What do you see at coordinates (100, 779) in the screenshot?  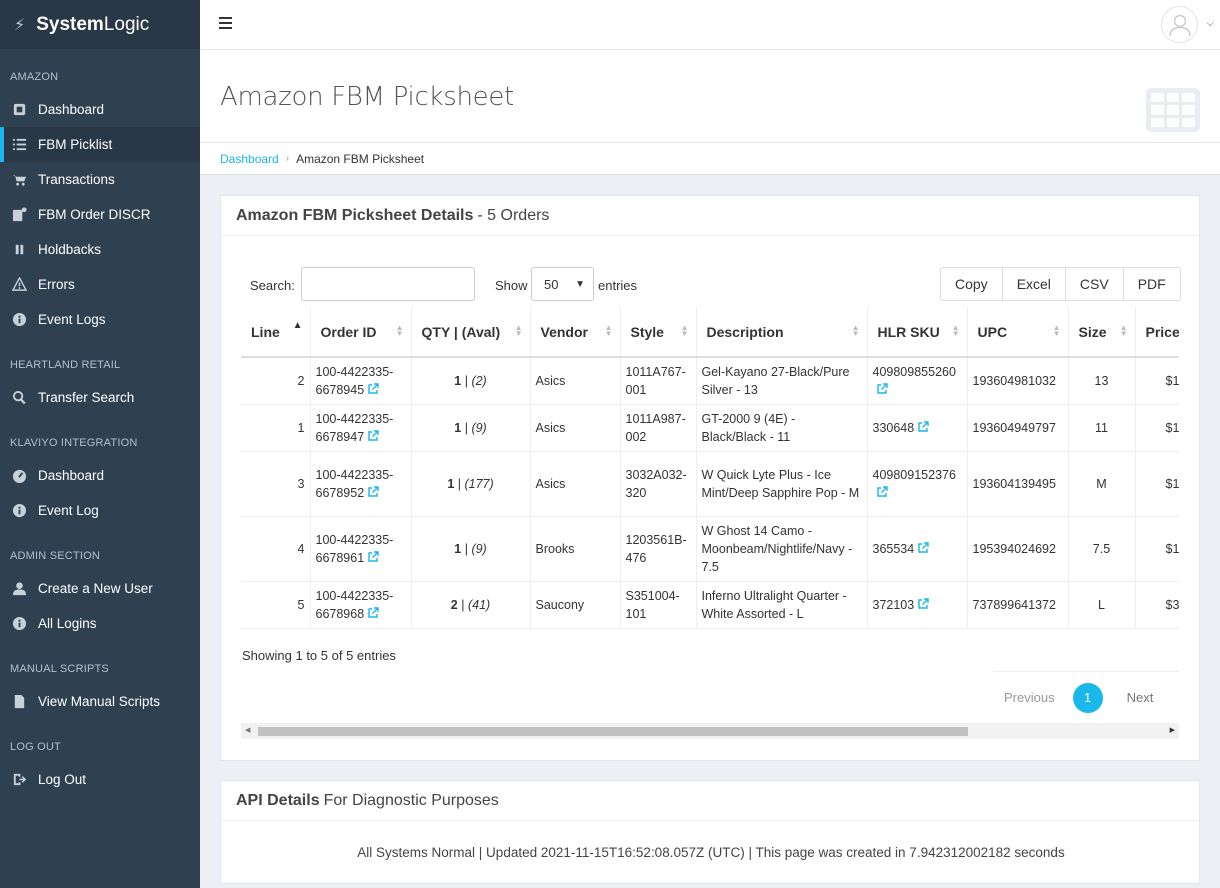 I see `sidebar-item-log-out: Log Out` at bounding box center [100, 779].